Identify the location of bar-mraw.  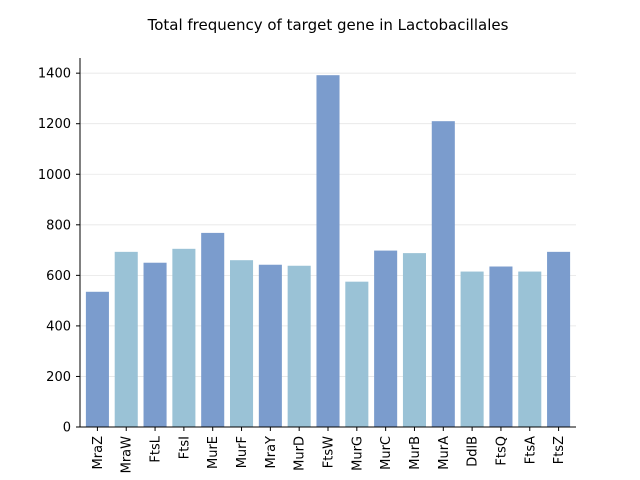
(126, 339).